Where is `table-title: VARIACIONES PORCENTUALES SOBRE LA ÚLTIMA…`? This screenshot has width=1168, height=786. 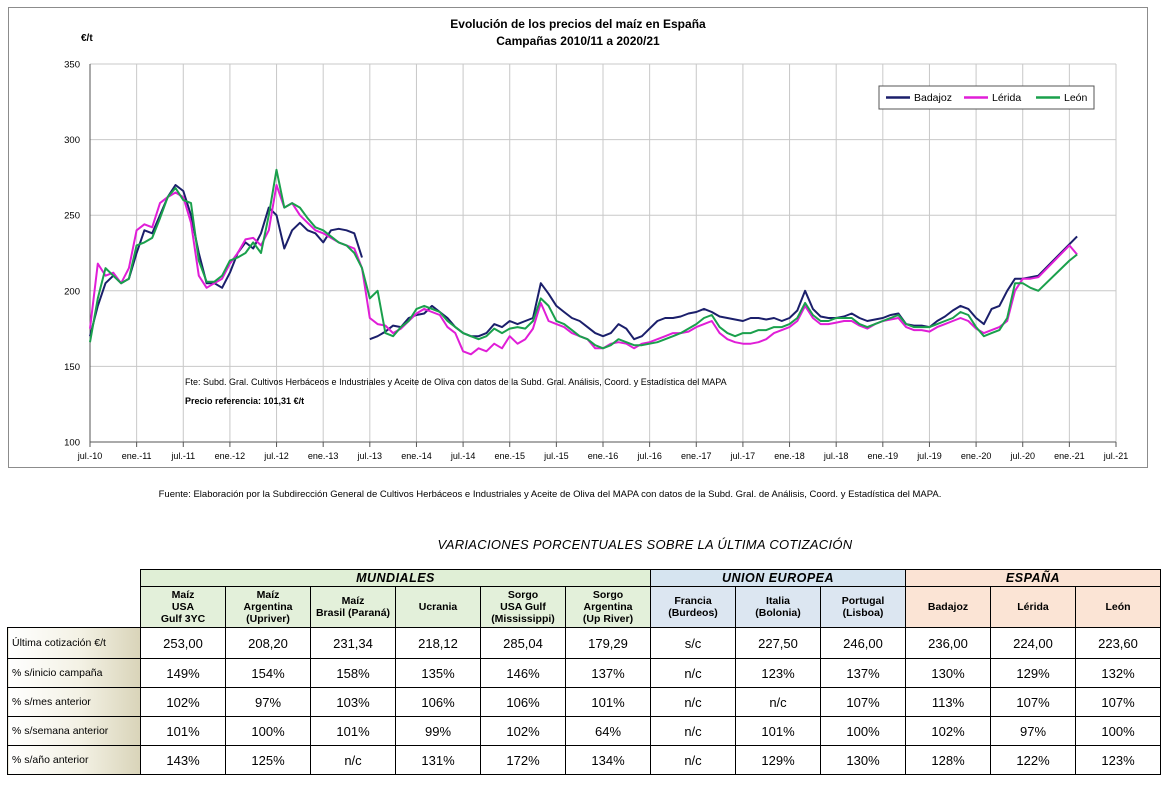
table-title: VARIACIONES PORCENTUALES SOBRE LA ÚLTIMA… is located at coordinates (645, 544).